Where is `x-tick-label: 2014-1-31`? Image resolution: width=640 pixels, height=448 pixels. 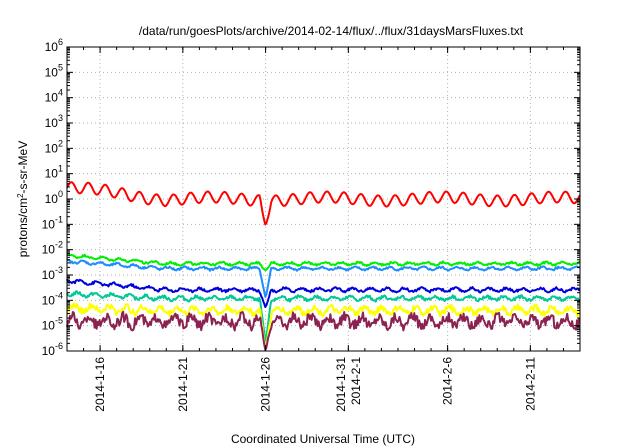
x-tick-label: 2014-1-31 is located at coordinates (341, 384).